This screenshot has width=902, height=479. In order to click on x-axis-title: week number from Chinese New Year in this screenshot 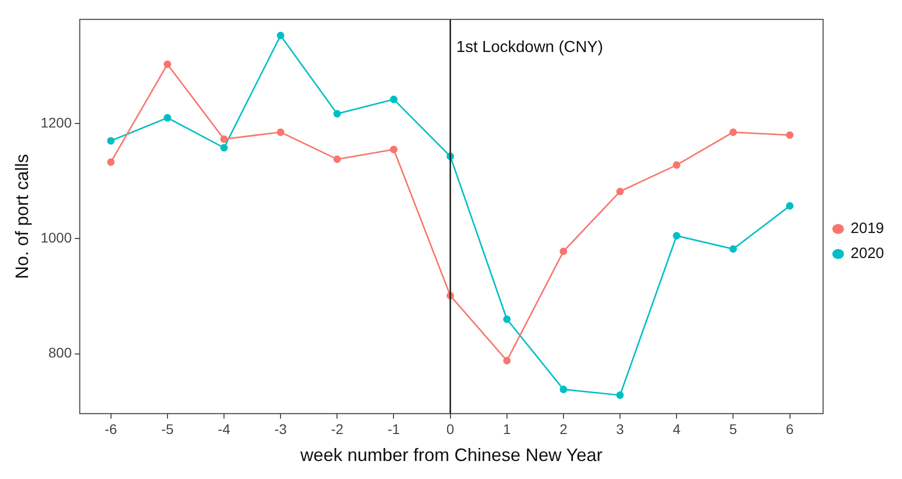, I will do `click(451, 455)`.